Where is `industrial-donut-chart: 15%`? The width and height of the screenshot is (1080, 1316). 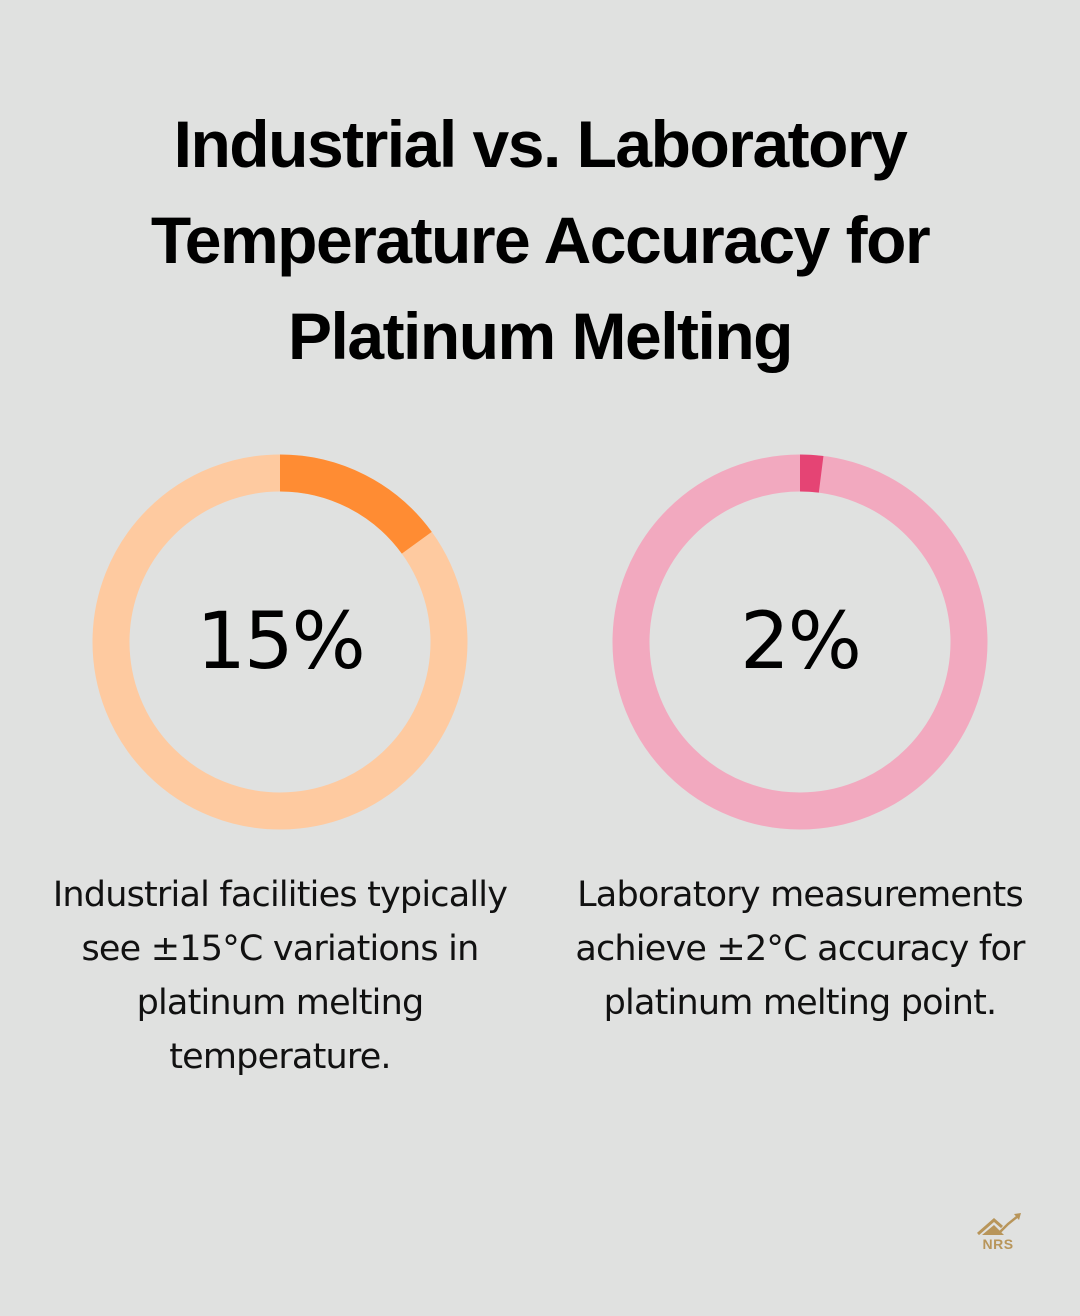 industrial-donut-chart: 15% is located at coordinates (280, 642).